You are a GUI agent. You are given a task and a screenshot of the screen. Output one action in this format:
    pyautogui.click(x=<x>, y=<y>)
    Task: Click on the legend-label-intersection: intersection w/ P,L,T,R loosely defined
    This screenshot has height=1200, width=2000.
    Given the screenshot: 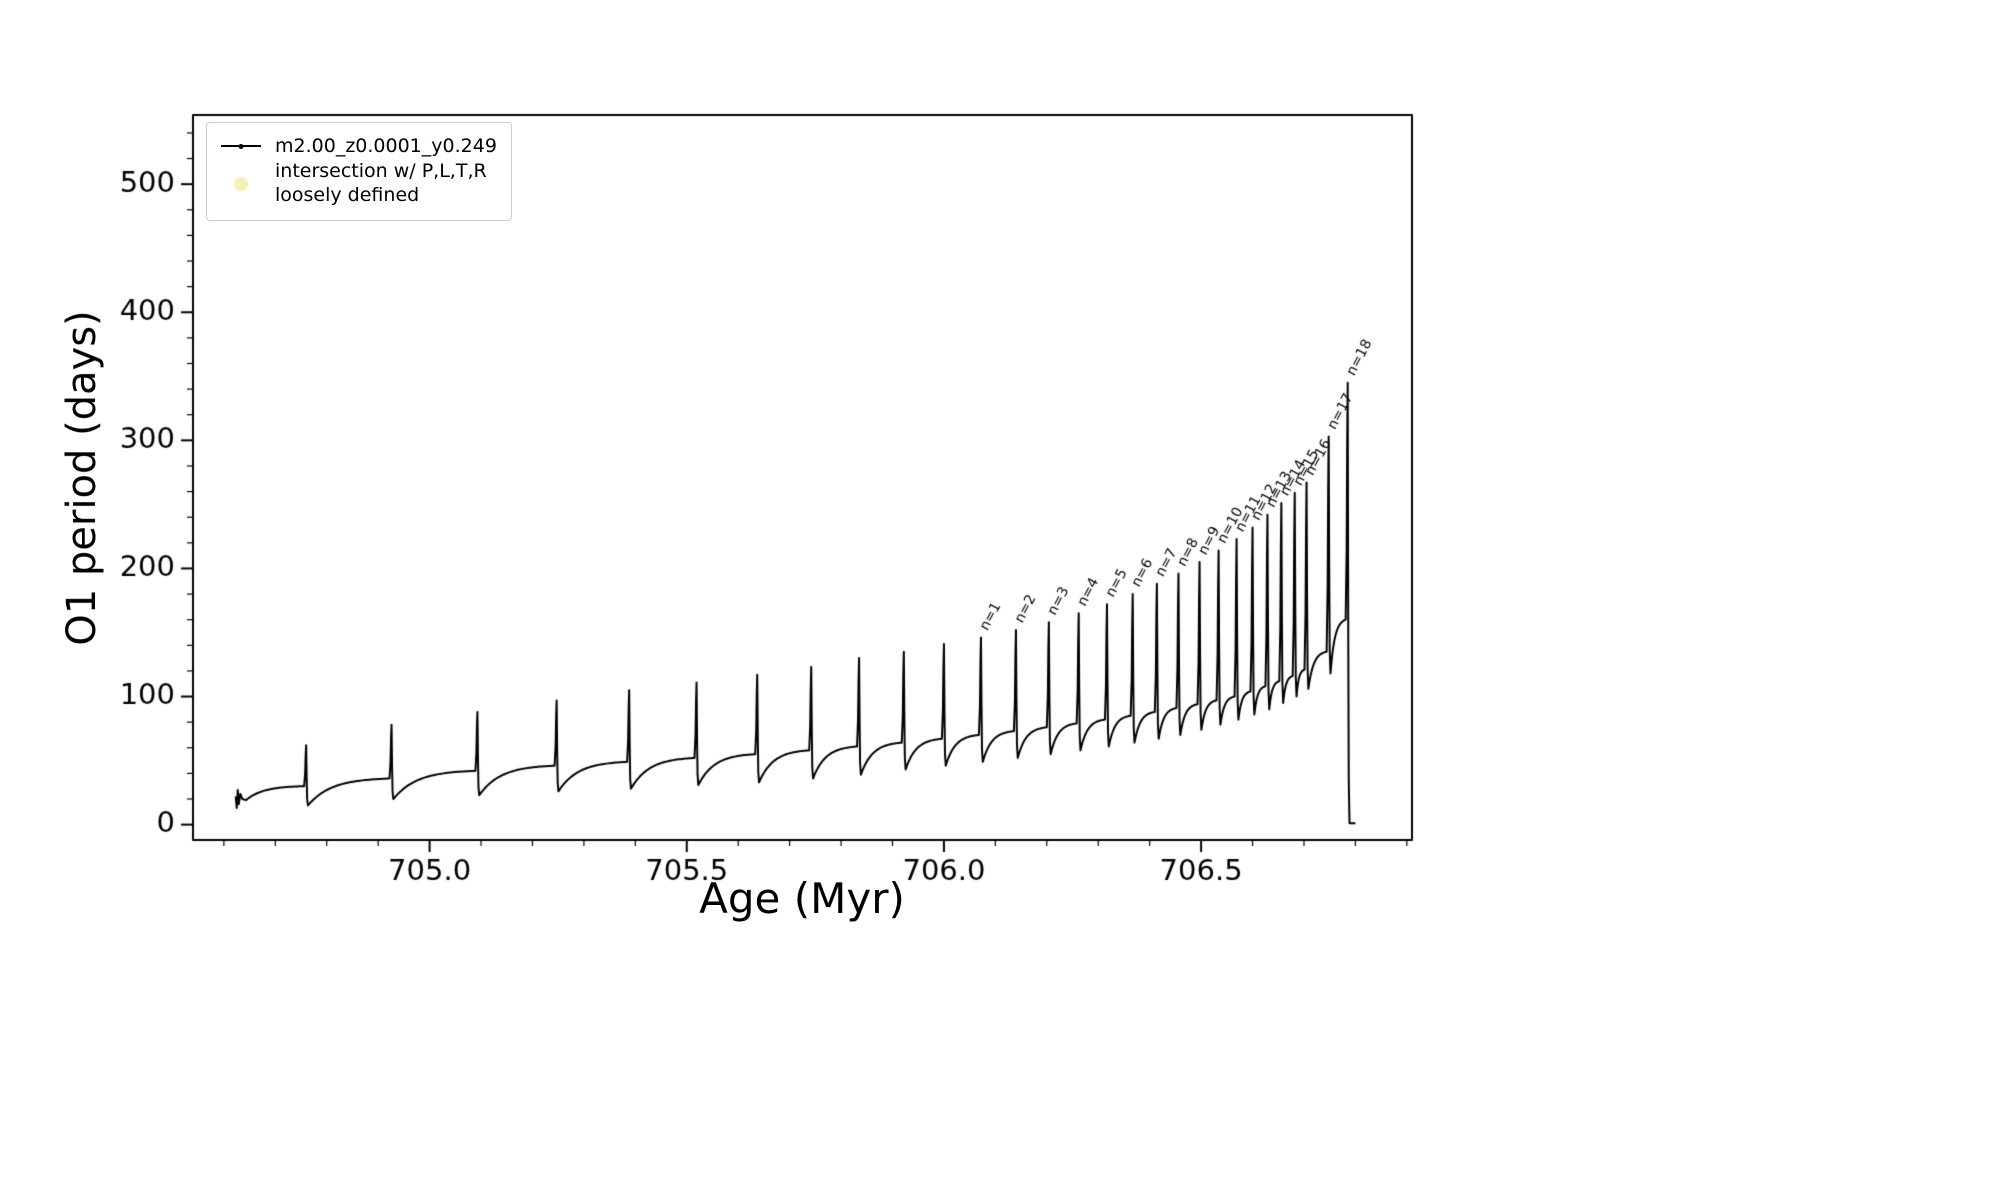 What is the action you would take?
    pyautogui.click(x=381, y=183)
    